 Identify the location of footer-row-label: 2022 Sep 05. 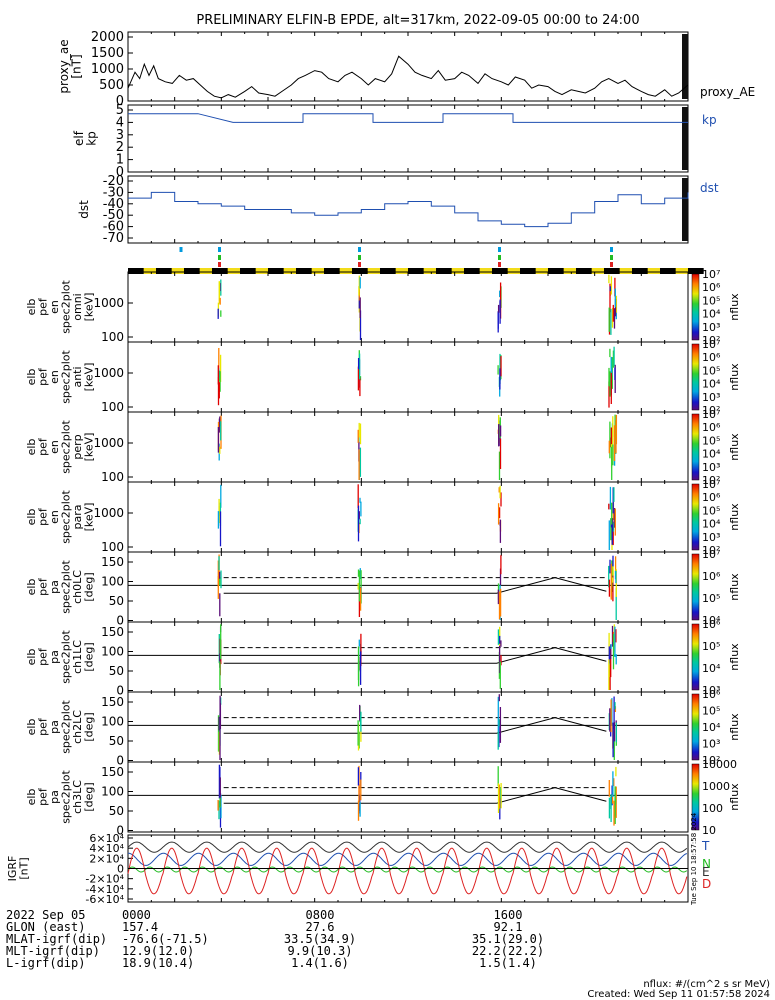
(45, 915).